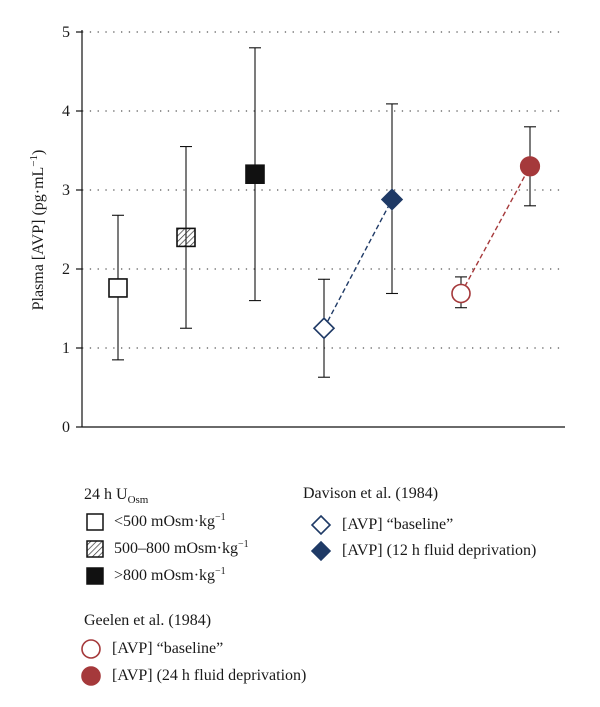 The height and width of the screenshot is (707, 600). Describe the element at coordinates (167, 549) in the screenshot. I see `legend-item-500-800: 500–800 mOsm·kg −1` at that location.